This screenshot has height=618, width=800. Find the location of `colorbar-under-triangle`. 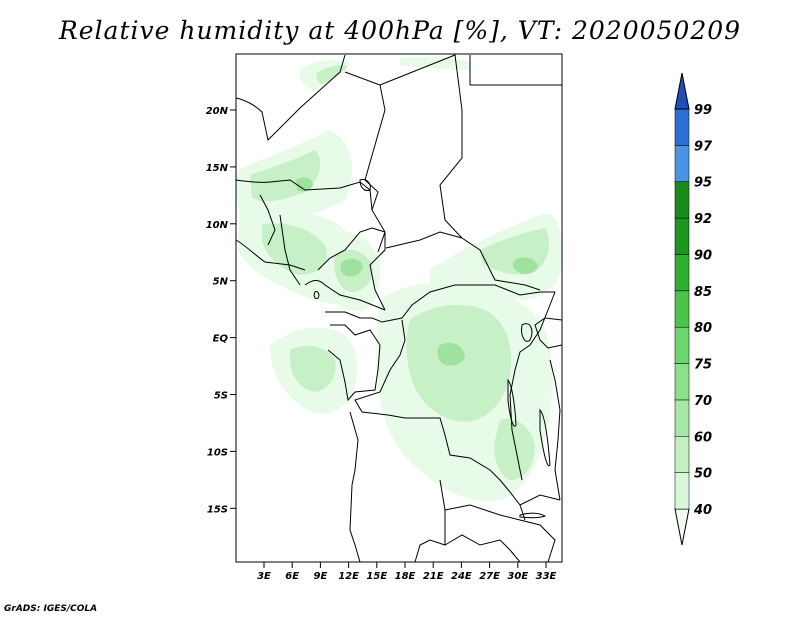

colorbar-under-triangle is located at coordinates (682, 527).